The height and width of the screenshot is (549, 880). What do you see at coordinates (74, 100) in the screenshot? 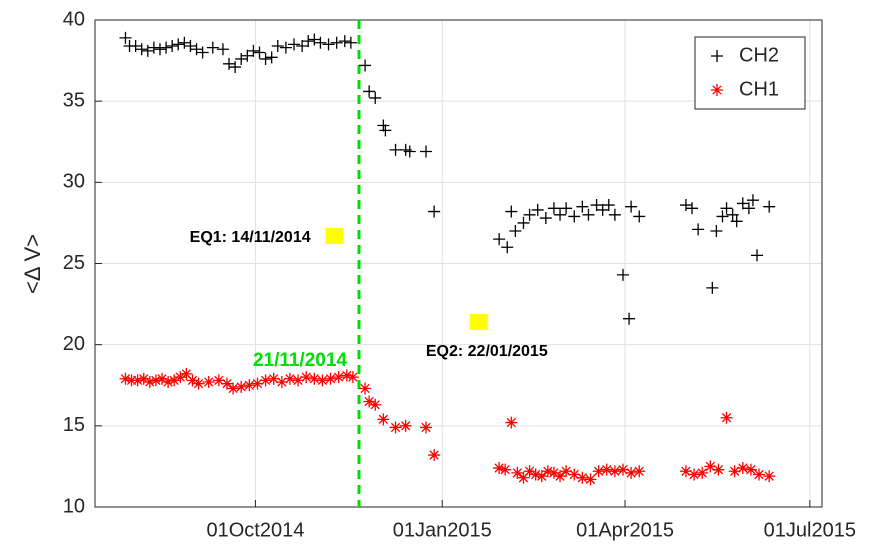
I see `y-tick-label: 35` at bounding box center [74, 100].